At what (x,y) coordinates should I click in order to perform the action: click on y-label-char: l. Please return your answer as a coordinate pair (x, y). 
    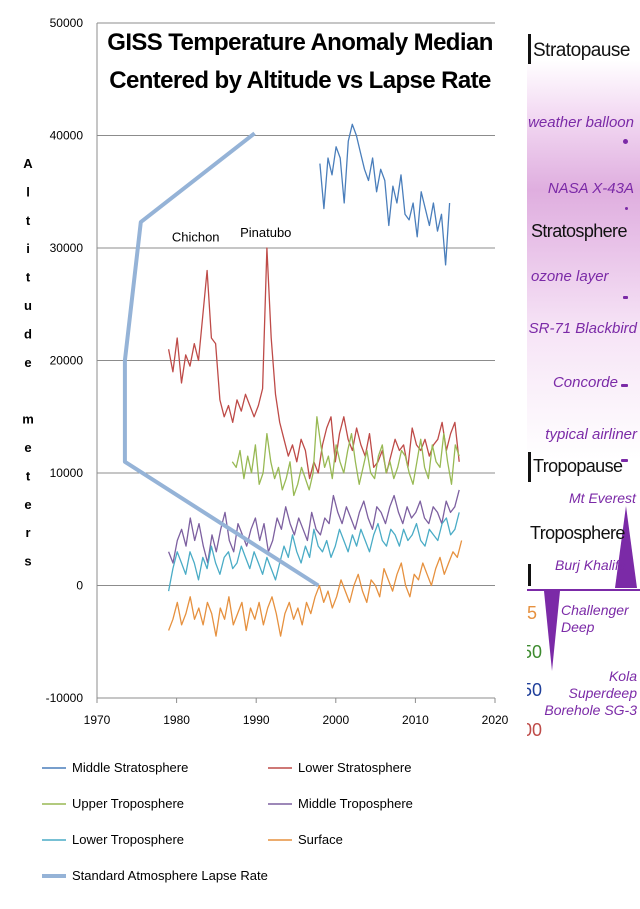
    Looking at the image, I should click on (28, 191).